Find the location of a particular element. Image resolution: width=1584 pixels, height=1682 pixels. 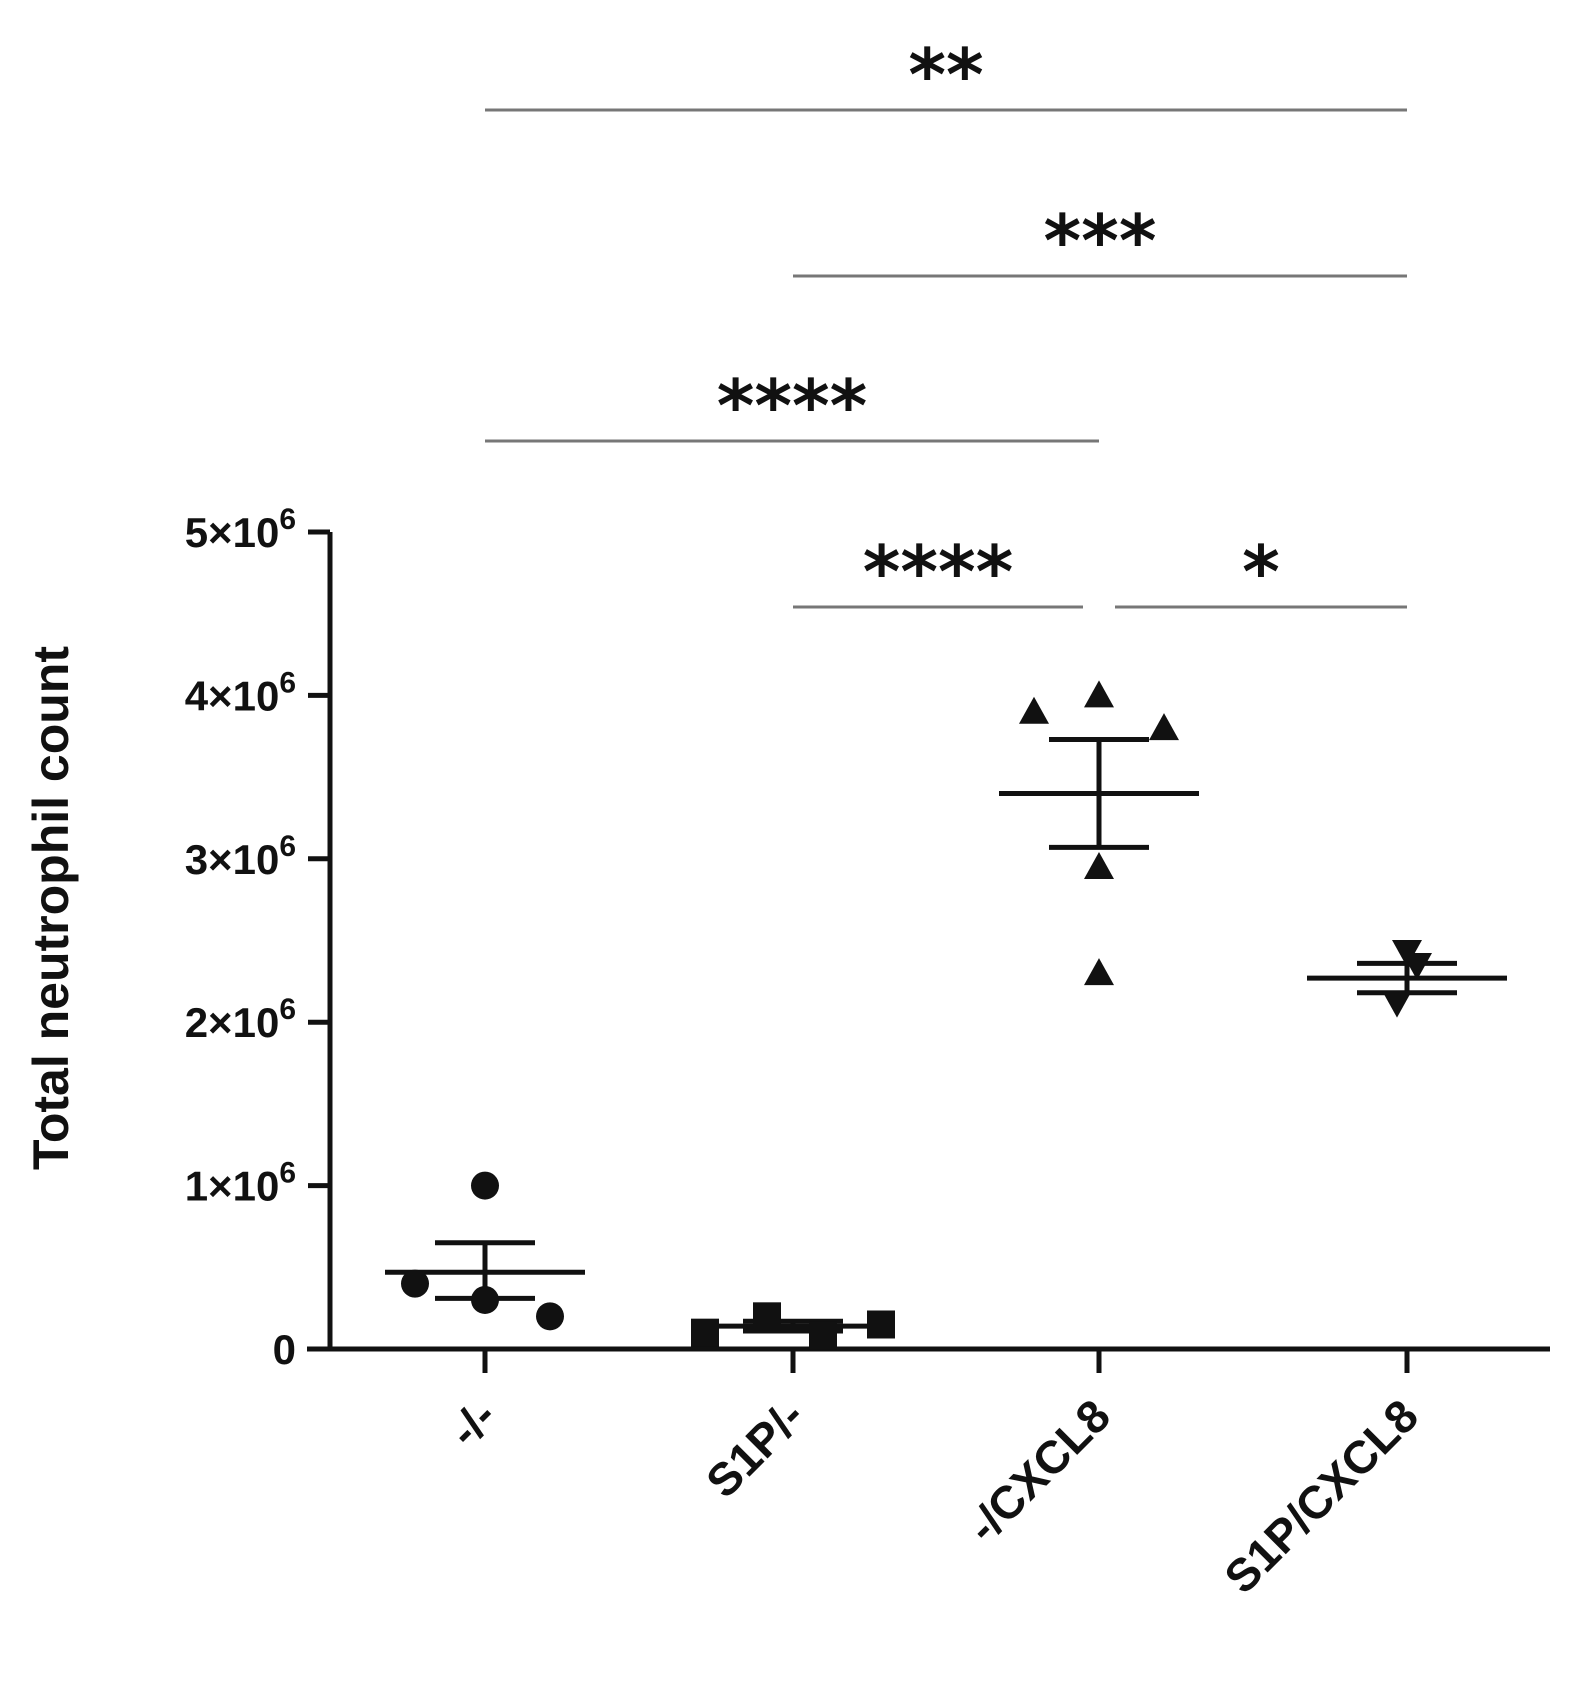

y-tick-label: 4×10⁶ is located at coordinates (240, 692).